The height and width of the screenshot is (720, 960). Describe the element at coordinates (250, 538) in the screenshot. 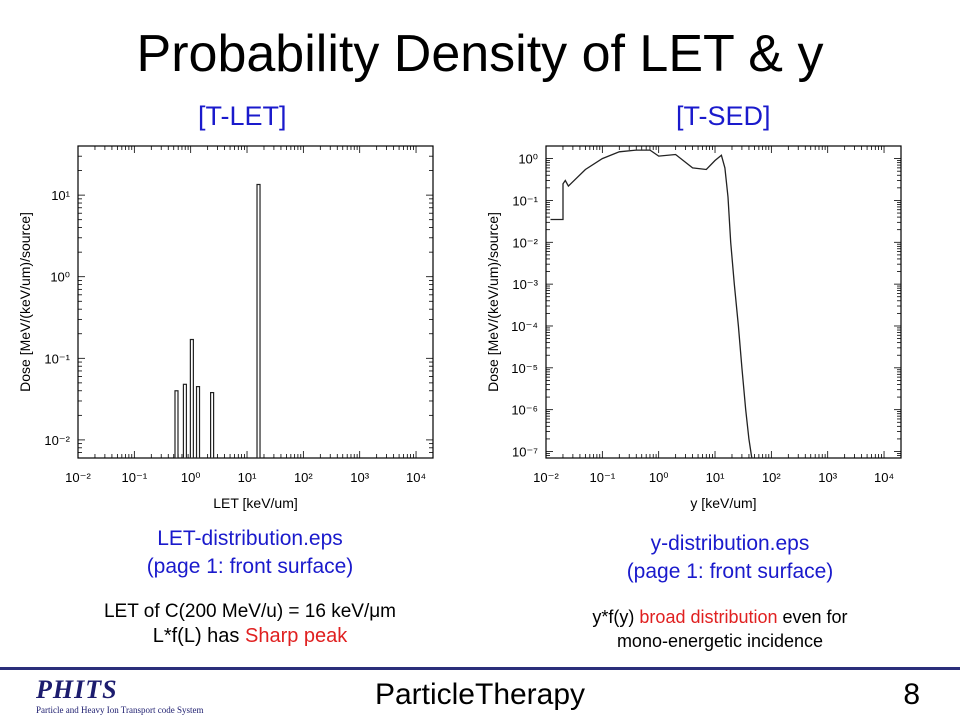

I see `left-caption-line1: LET-distribution.eps` at that location.